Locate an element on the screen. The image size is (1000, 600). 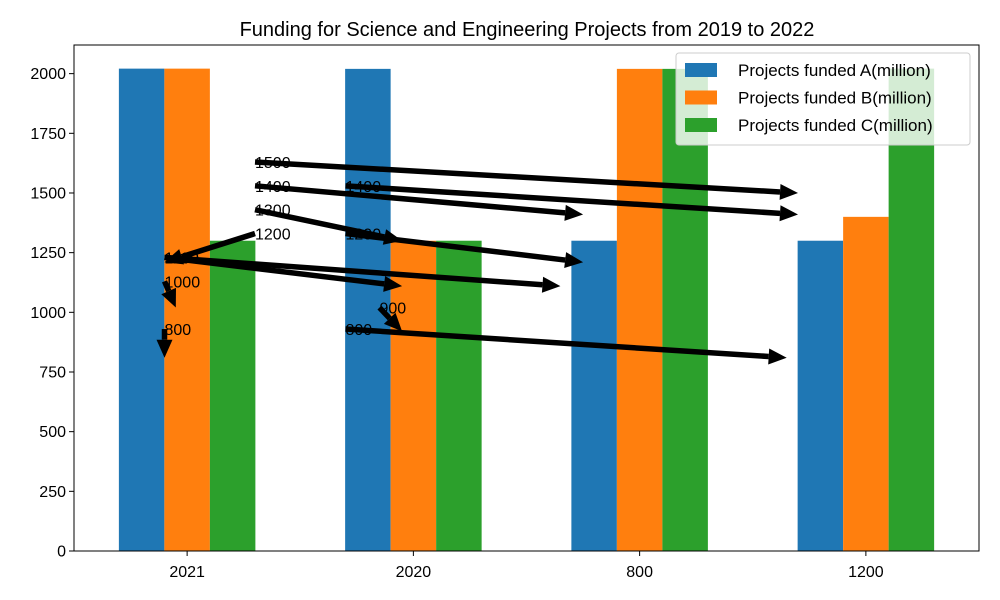
y-tick-label: 250 is located at coordinates (52, 492).